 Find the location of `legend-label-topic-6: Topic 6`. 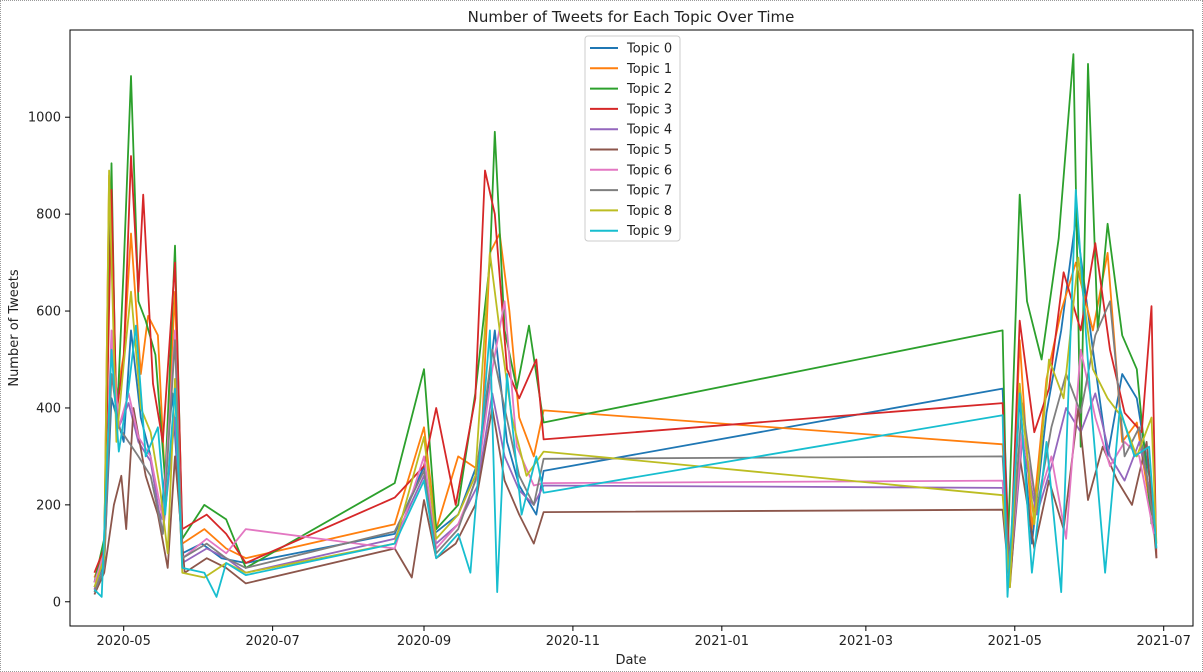

legend-label-topic-6: Topic 6 is located at coordinates (649, 170).